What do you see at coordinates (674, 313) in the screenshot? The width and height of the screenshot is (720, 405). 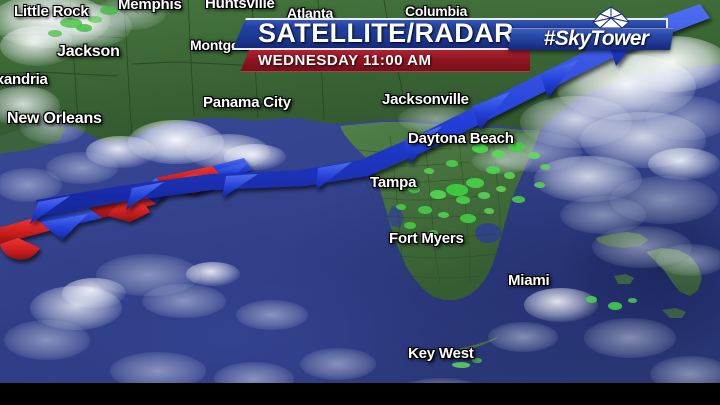 I see `land-bahamas-small` at bounding box center [674, 313].